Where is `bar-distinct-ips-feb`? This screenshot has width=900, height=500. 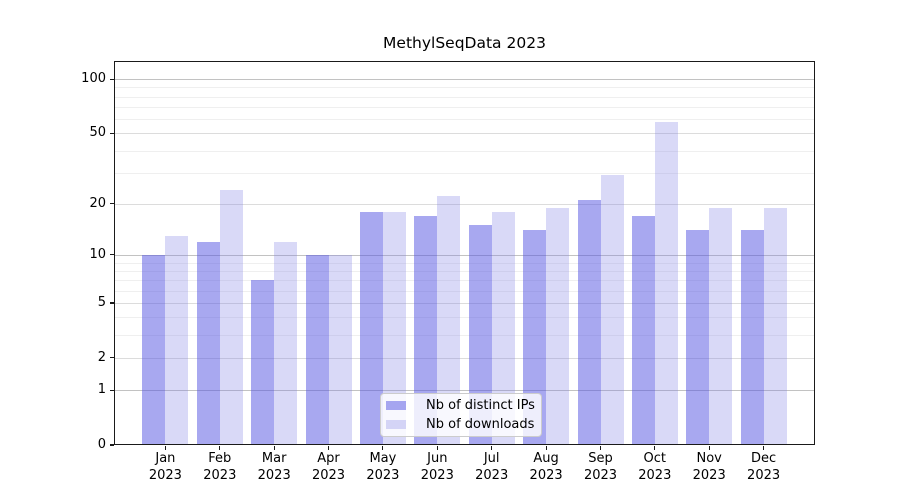
bar-distinct-ips-feb is located at coordinates (208, 343).